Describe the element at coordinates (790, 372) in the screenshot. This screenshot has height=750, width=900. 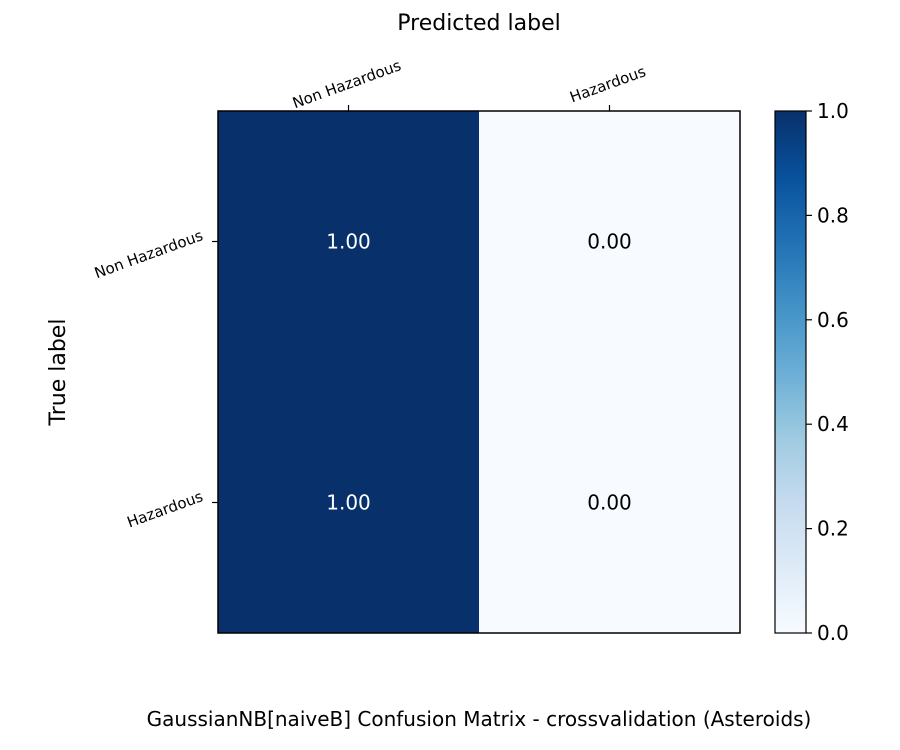
I see `colorbar` at that location.